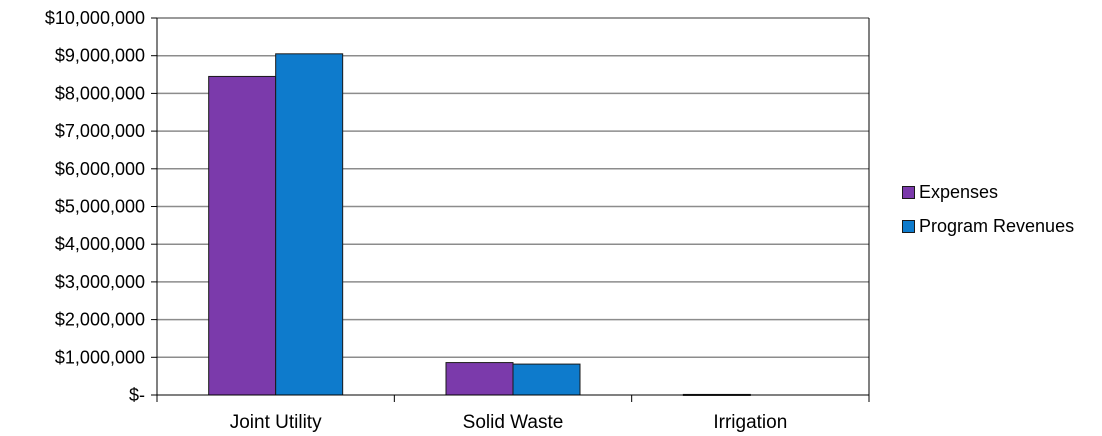 The image size is (1102, 436). What do you see at coordinates (276, 422) in the screenshot?
I see `x-tick-label: Joint Utility` at bounding box center [276, 422].